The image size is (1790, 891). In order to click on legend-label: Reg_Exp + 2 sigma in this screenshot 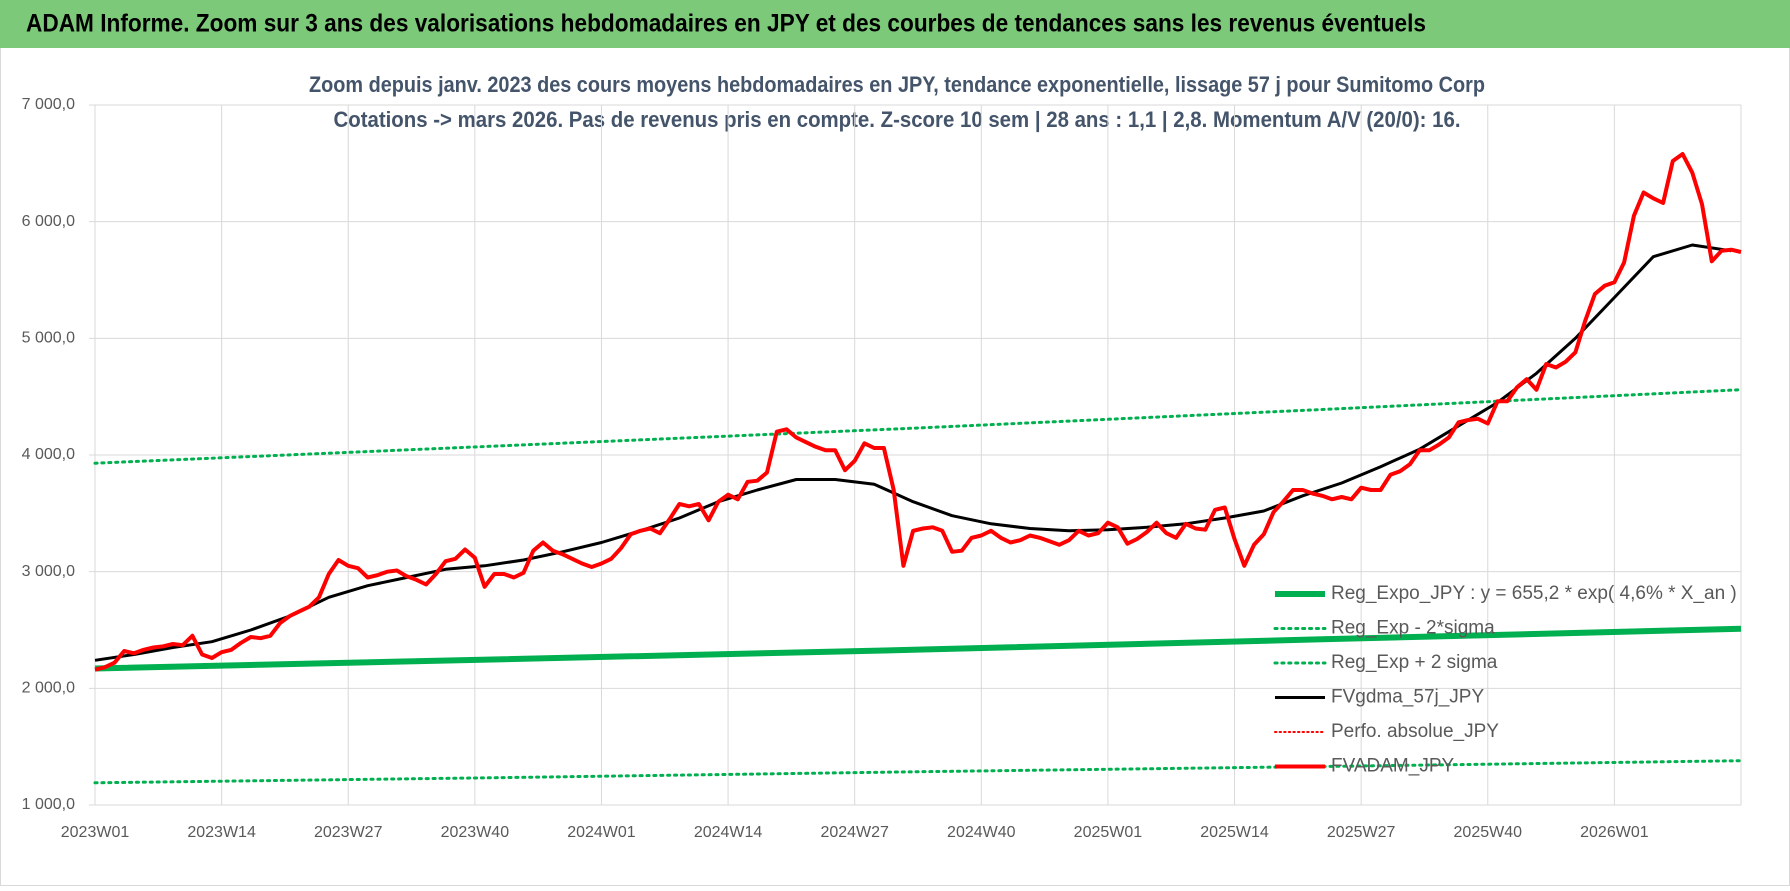, I will do `click(1414, 662)`.